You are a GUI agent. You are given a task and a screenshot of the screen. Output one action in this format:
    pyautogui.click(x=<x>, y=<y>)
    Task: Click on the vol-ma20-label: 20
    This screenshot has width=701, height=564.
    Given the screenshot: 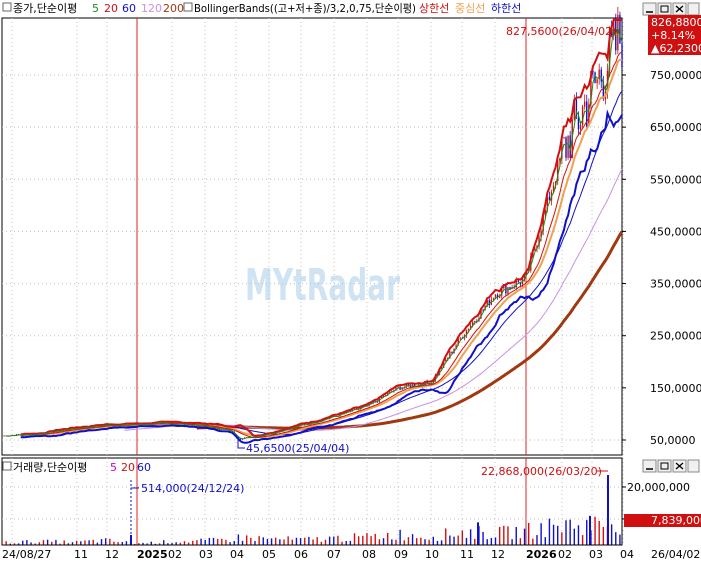 What is the action you would take?
    pyautogui.click(x=128, y=467)
    